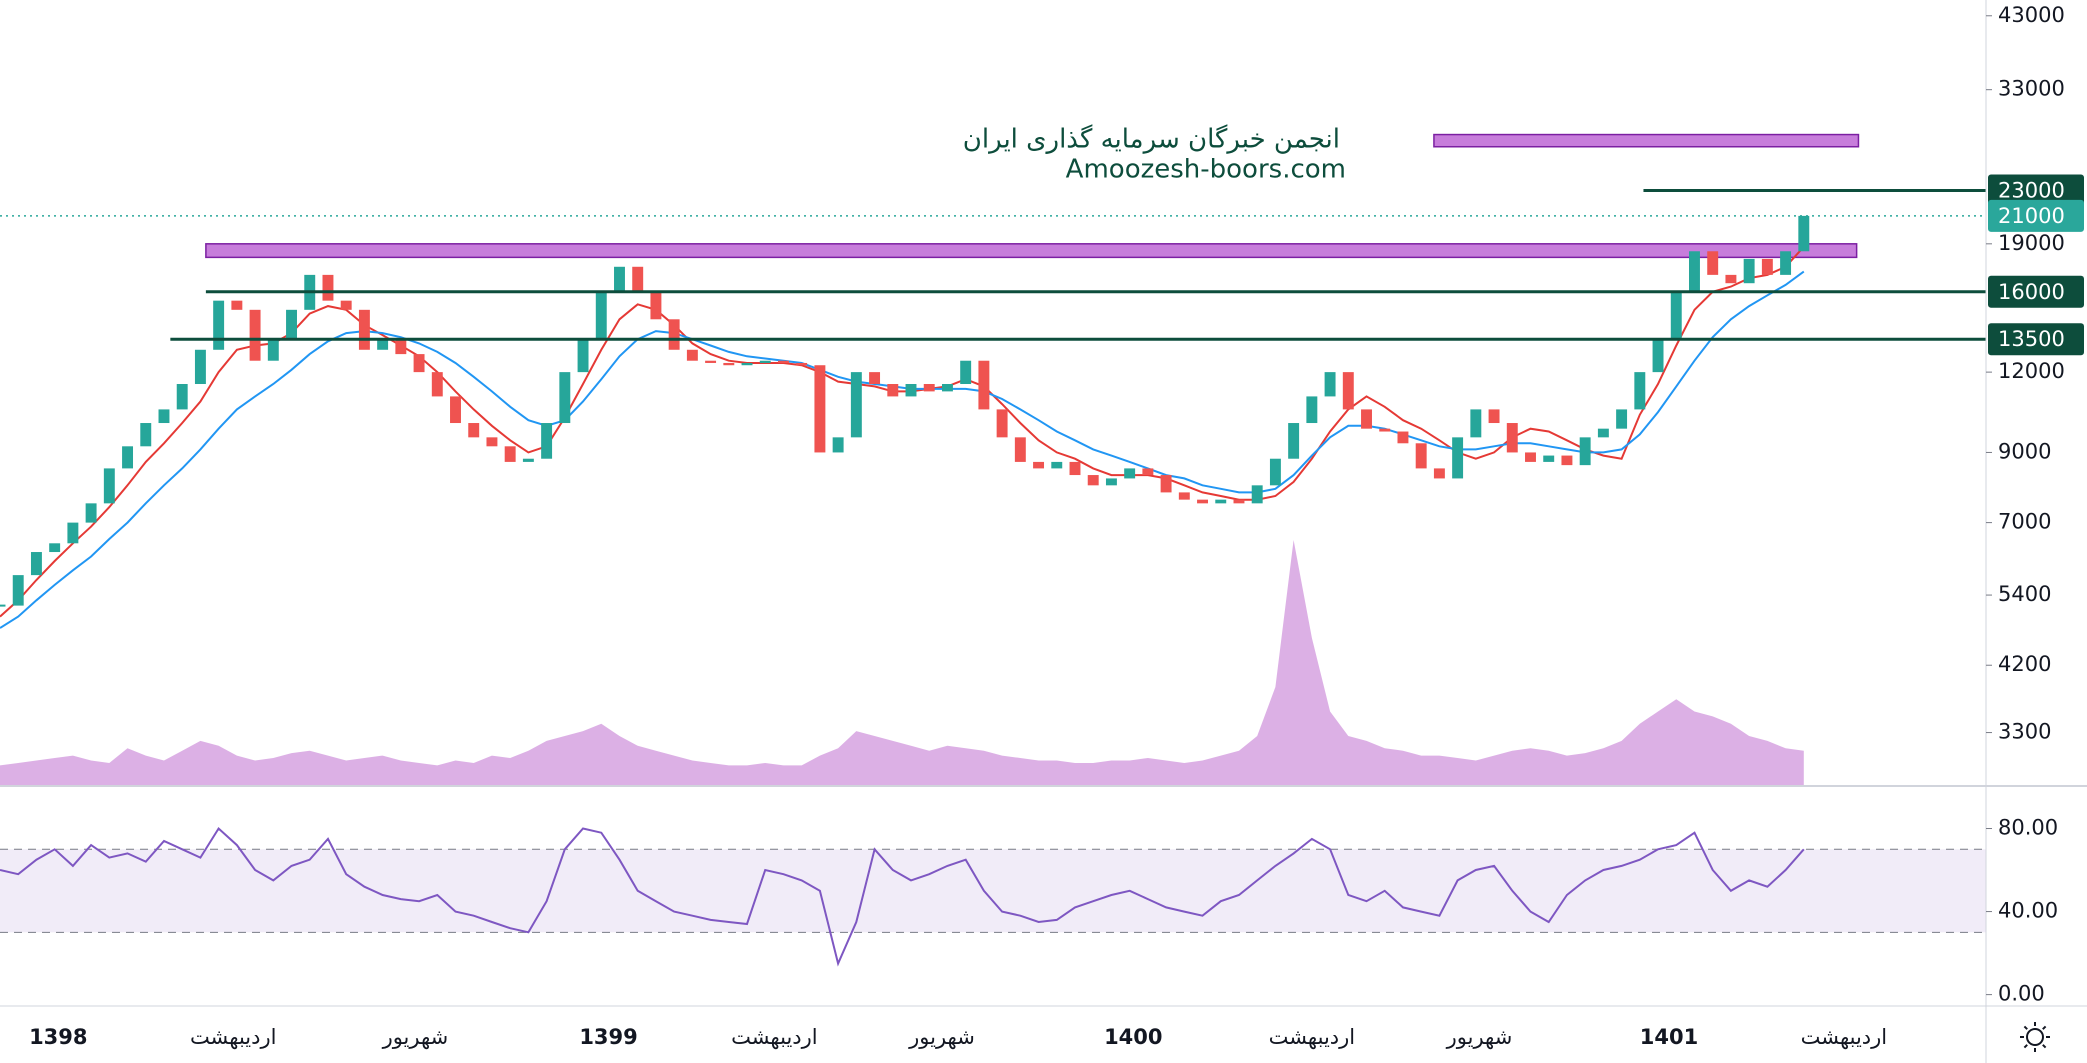 The width and height of the screenshot is (2087, 1063). What do you see at coordinates (1133, 1037) in the screenshot?
I see `x-tick-label: 1400` at bounding box center [1133, 1037].